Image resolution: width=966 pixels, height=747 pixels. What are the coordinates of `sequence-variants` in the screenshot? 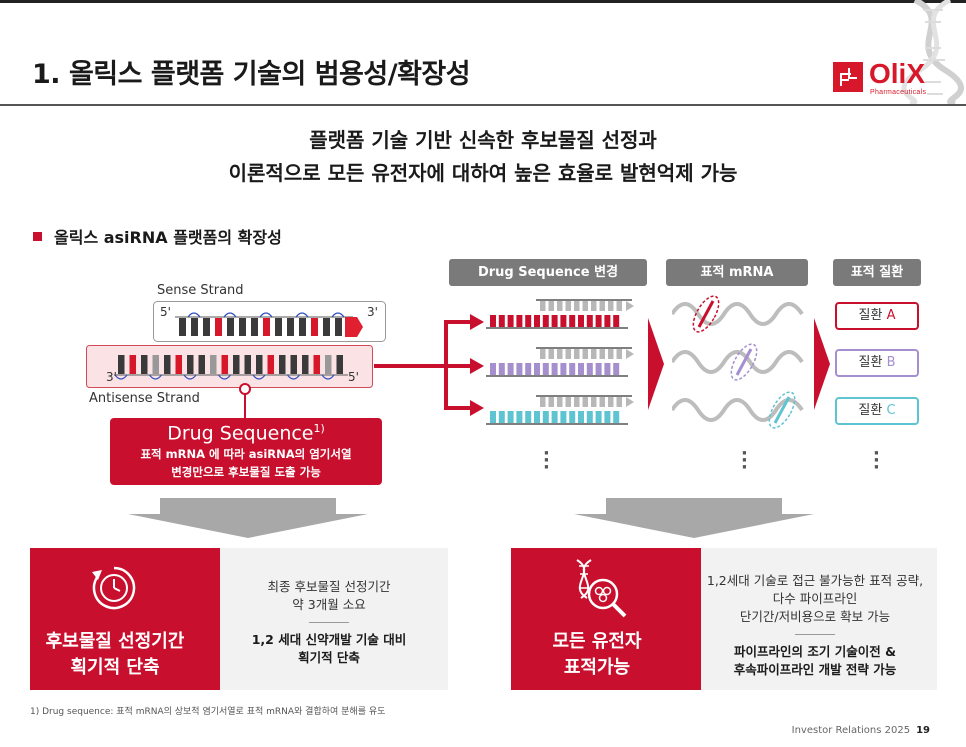 It's located at (560, 362).